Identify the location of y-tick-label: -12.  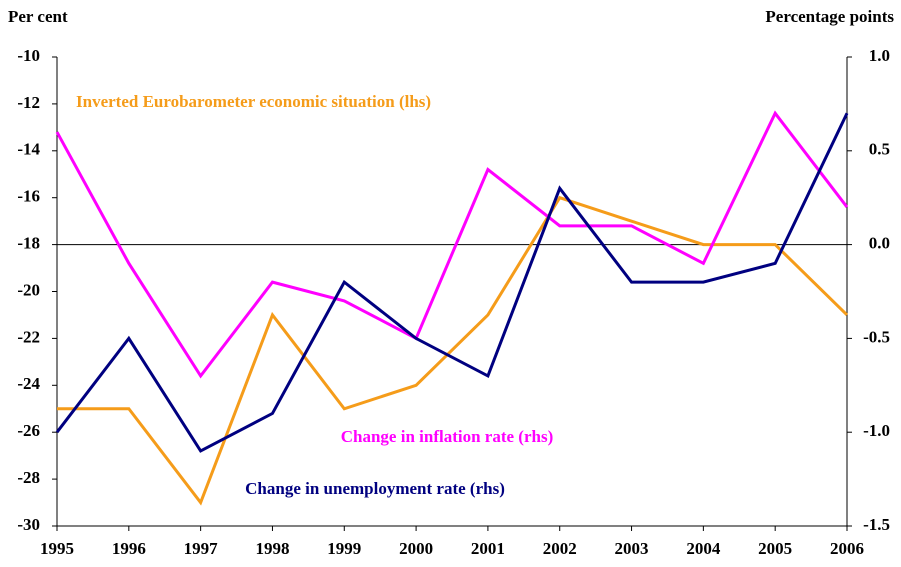
(28, 102).